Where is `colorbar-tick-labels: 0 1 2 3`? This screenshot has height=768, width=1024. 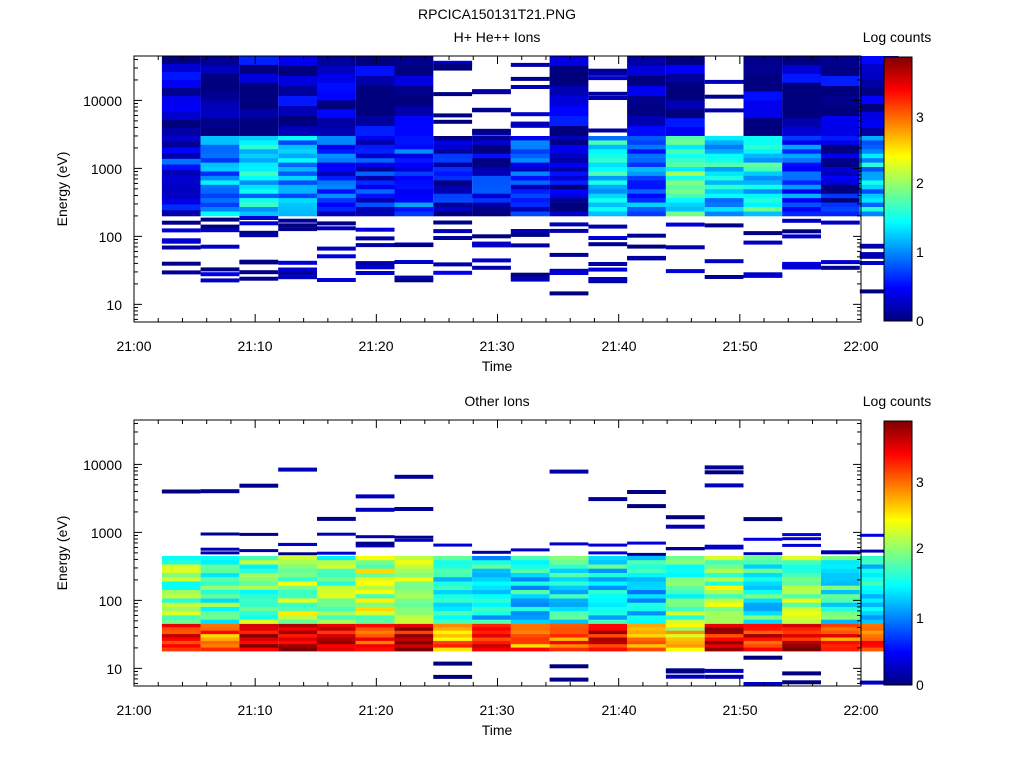 colorbar-tick-labels: 0 1 2 3 is located at coordinates (920, 583).